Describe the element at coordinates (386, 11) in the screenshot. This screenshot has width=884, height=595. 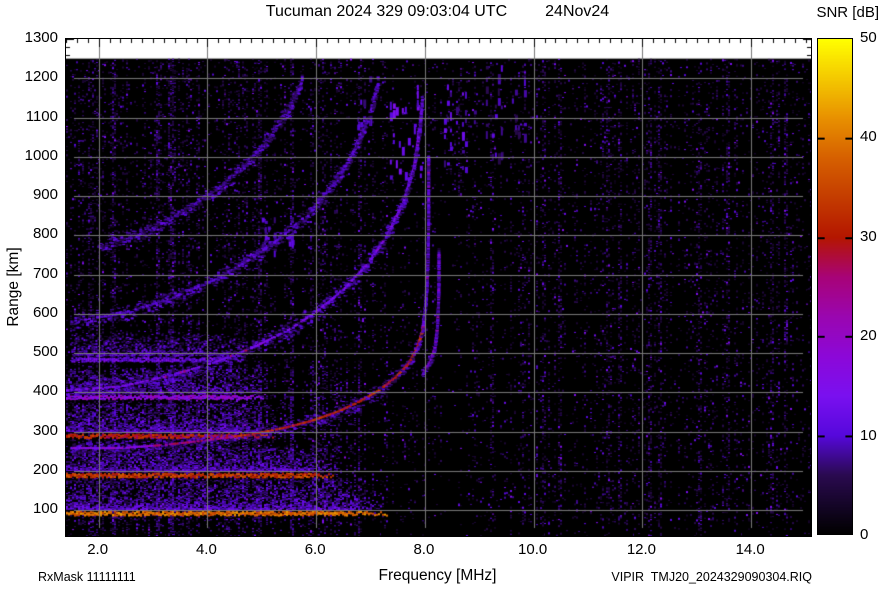
I see `page-title: Tucuman 2024 329 09:03:04 UTC` at that location.